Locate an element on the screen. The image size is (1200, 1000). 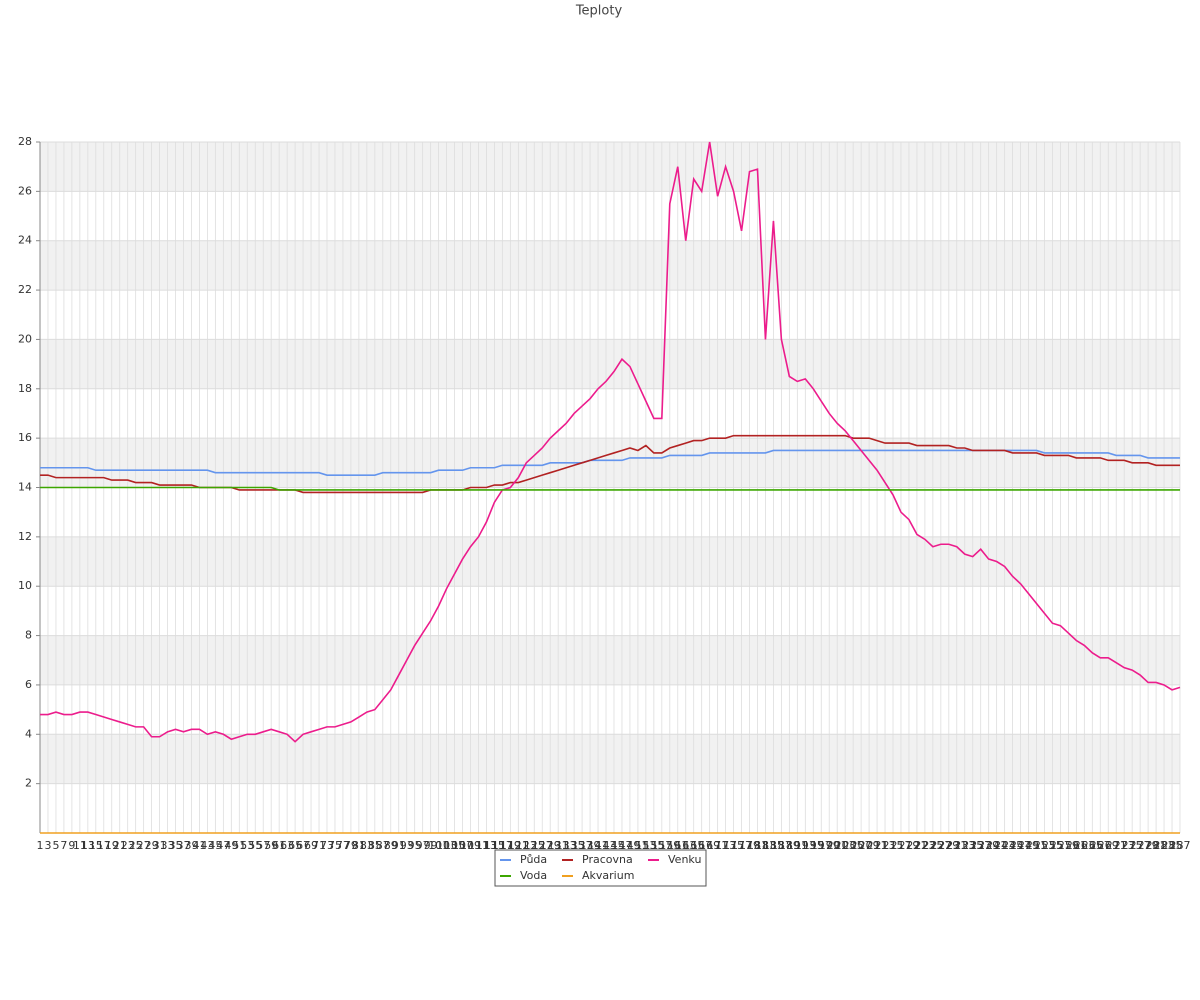
x-tick-label: 171 is located at coordinates (717, 845).